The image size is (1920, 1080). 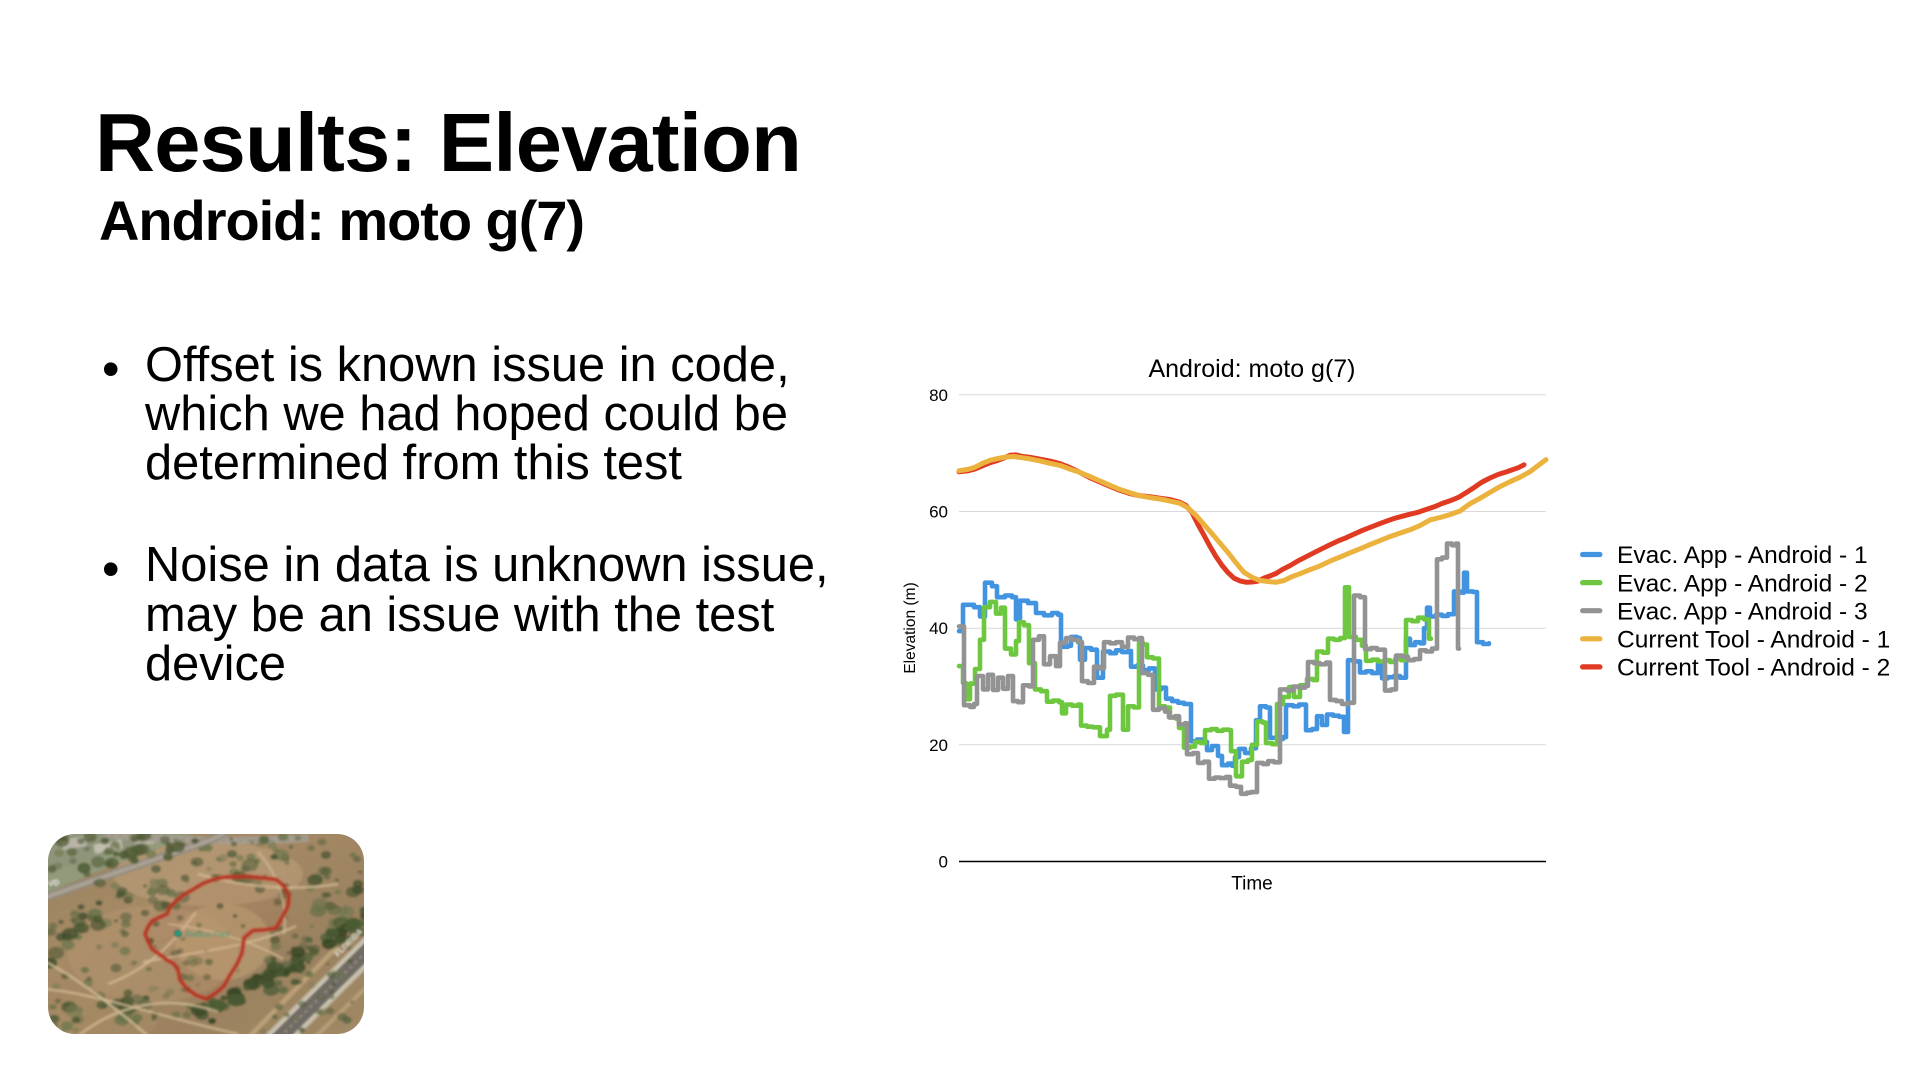 I want to click on svg-text: Evac. App - Android - 2, so click(x=1742, y=583).